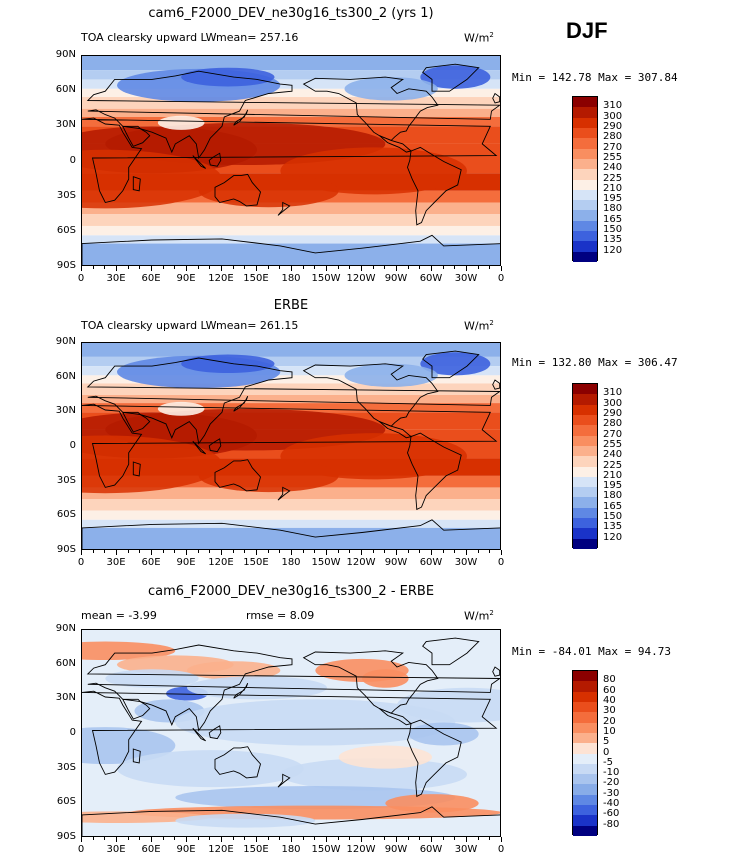  I want to click on panel-title: cam6_F2000_DEV_ne30g16_ts300_2 - ERBE, so click(291, 591).